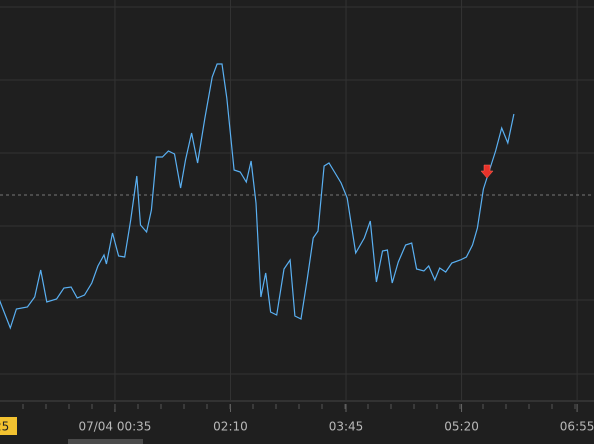 This screenshot has height=444, width=594. Describe the element at coordinates (461, 427) in the screenshot. I see `x-tick-label: 05:20` at that location.